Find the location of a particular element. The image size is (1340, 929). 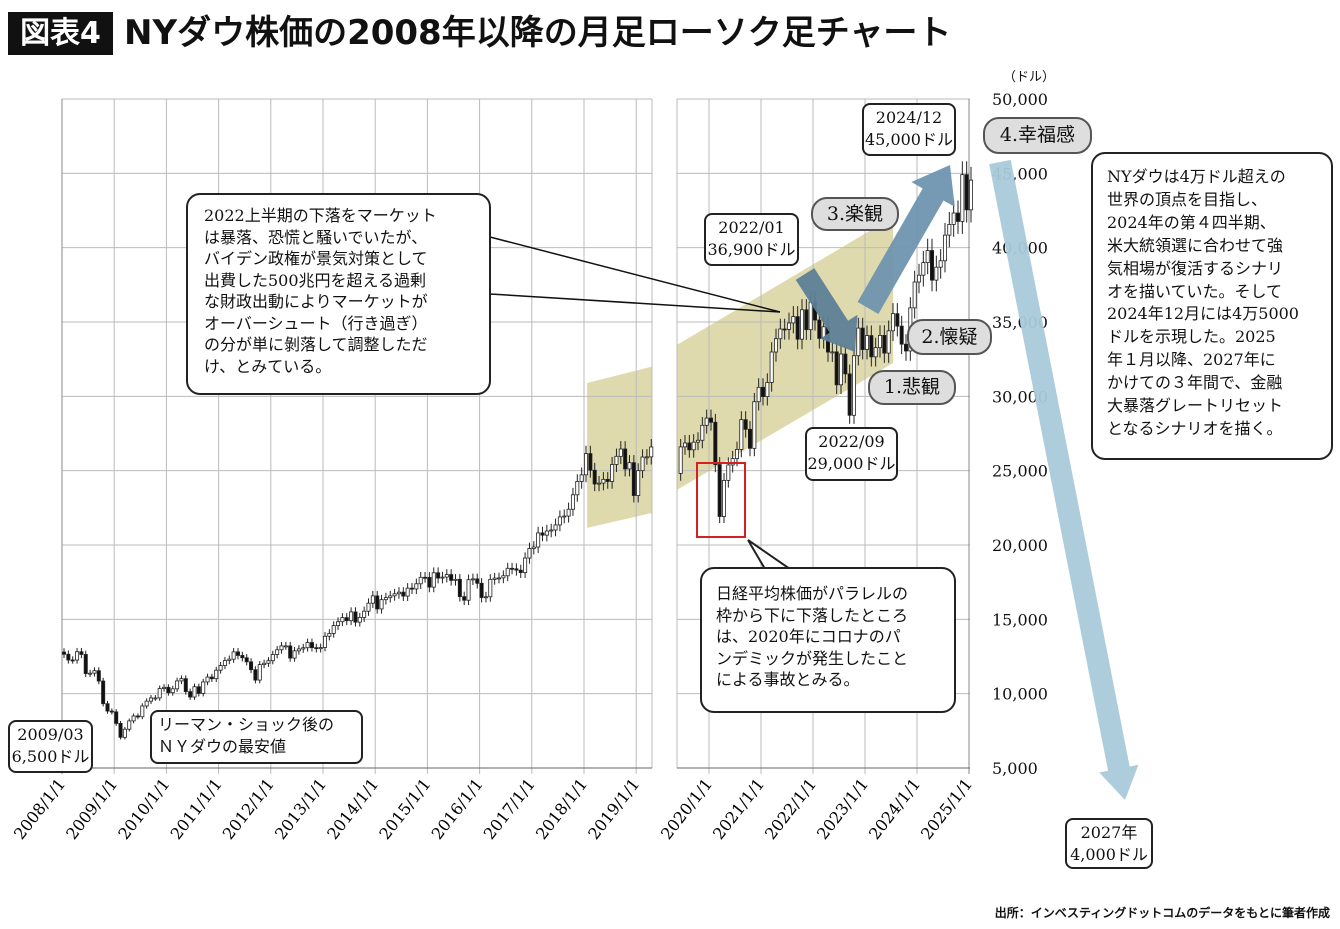

peak-2022-line: 2022/01 is located at coordinates (751, 227).